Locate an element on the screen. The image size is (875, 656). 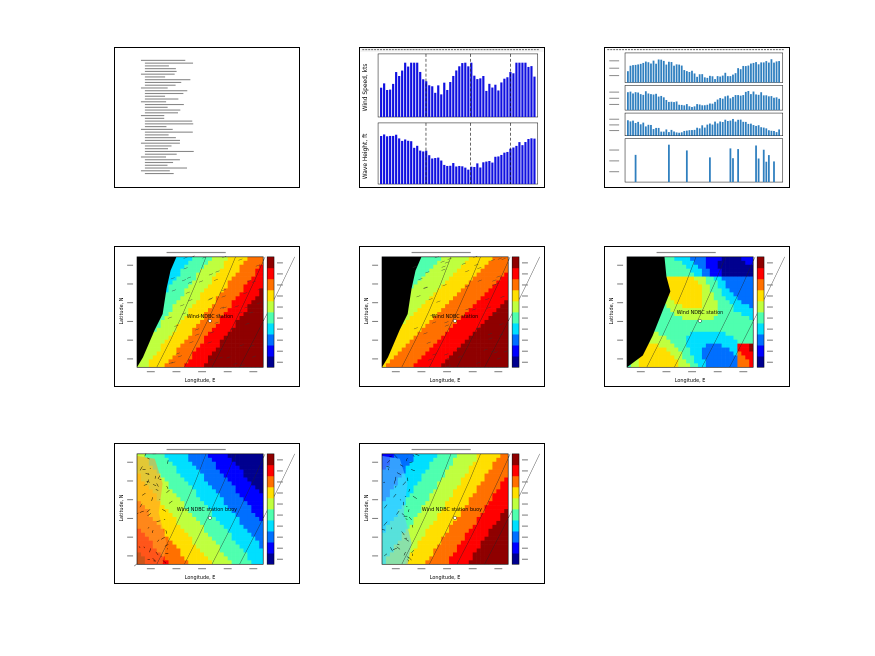
thumbnail-text-page is located at coordinates (207, 117).